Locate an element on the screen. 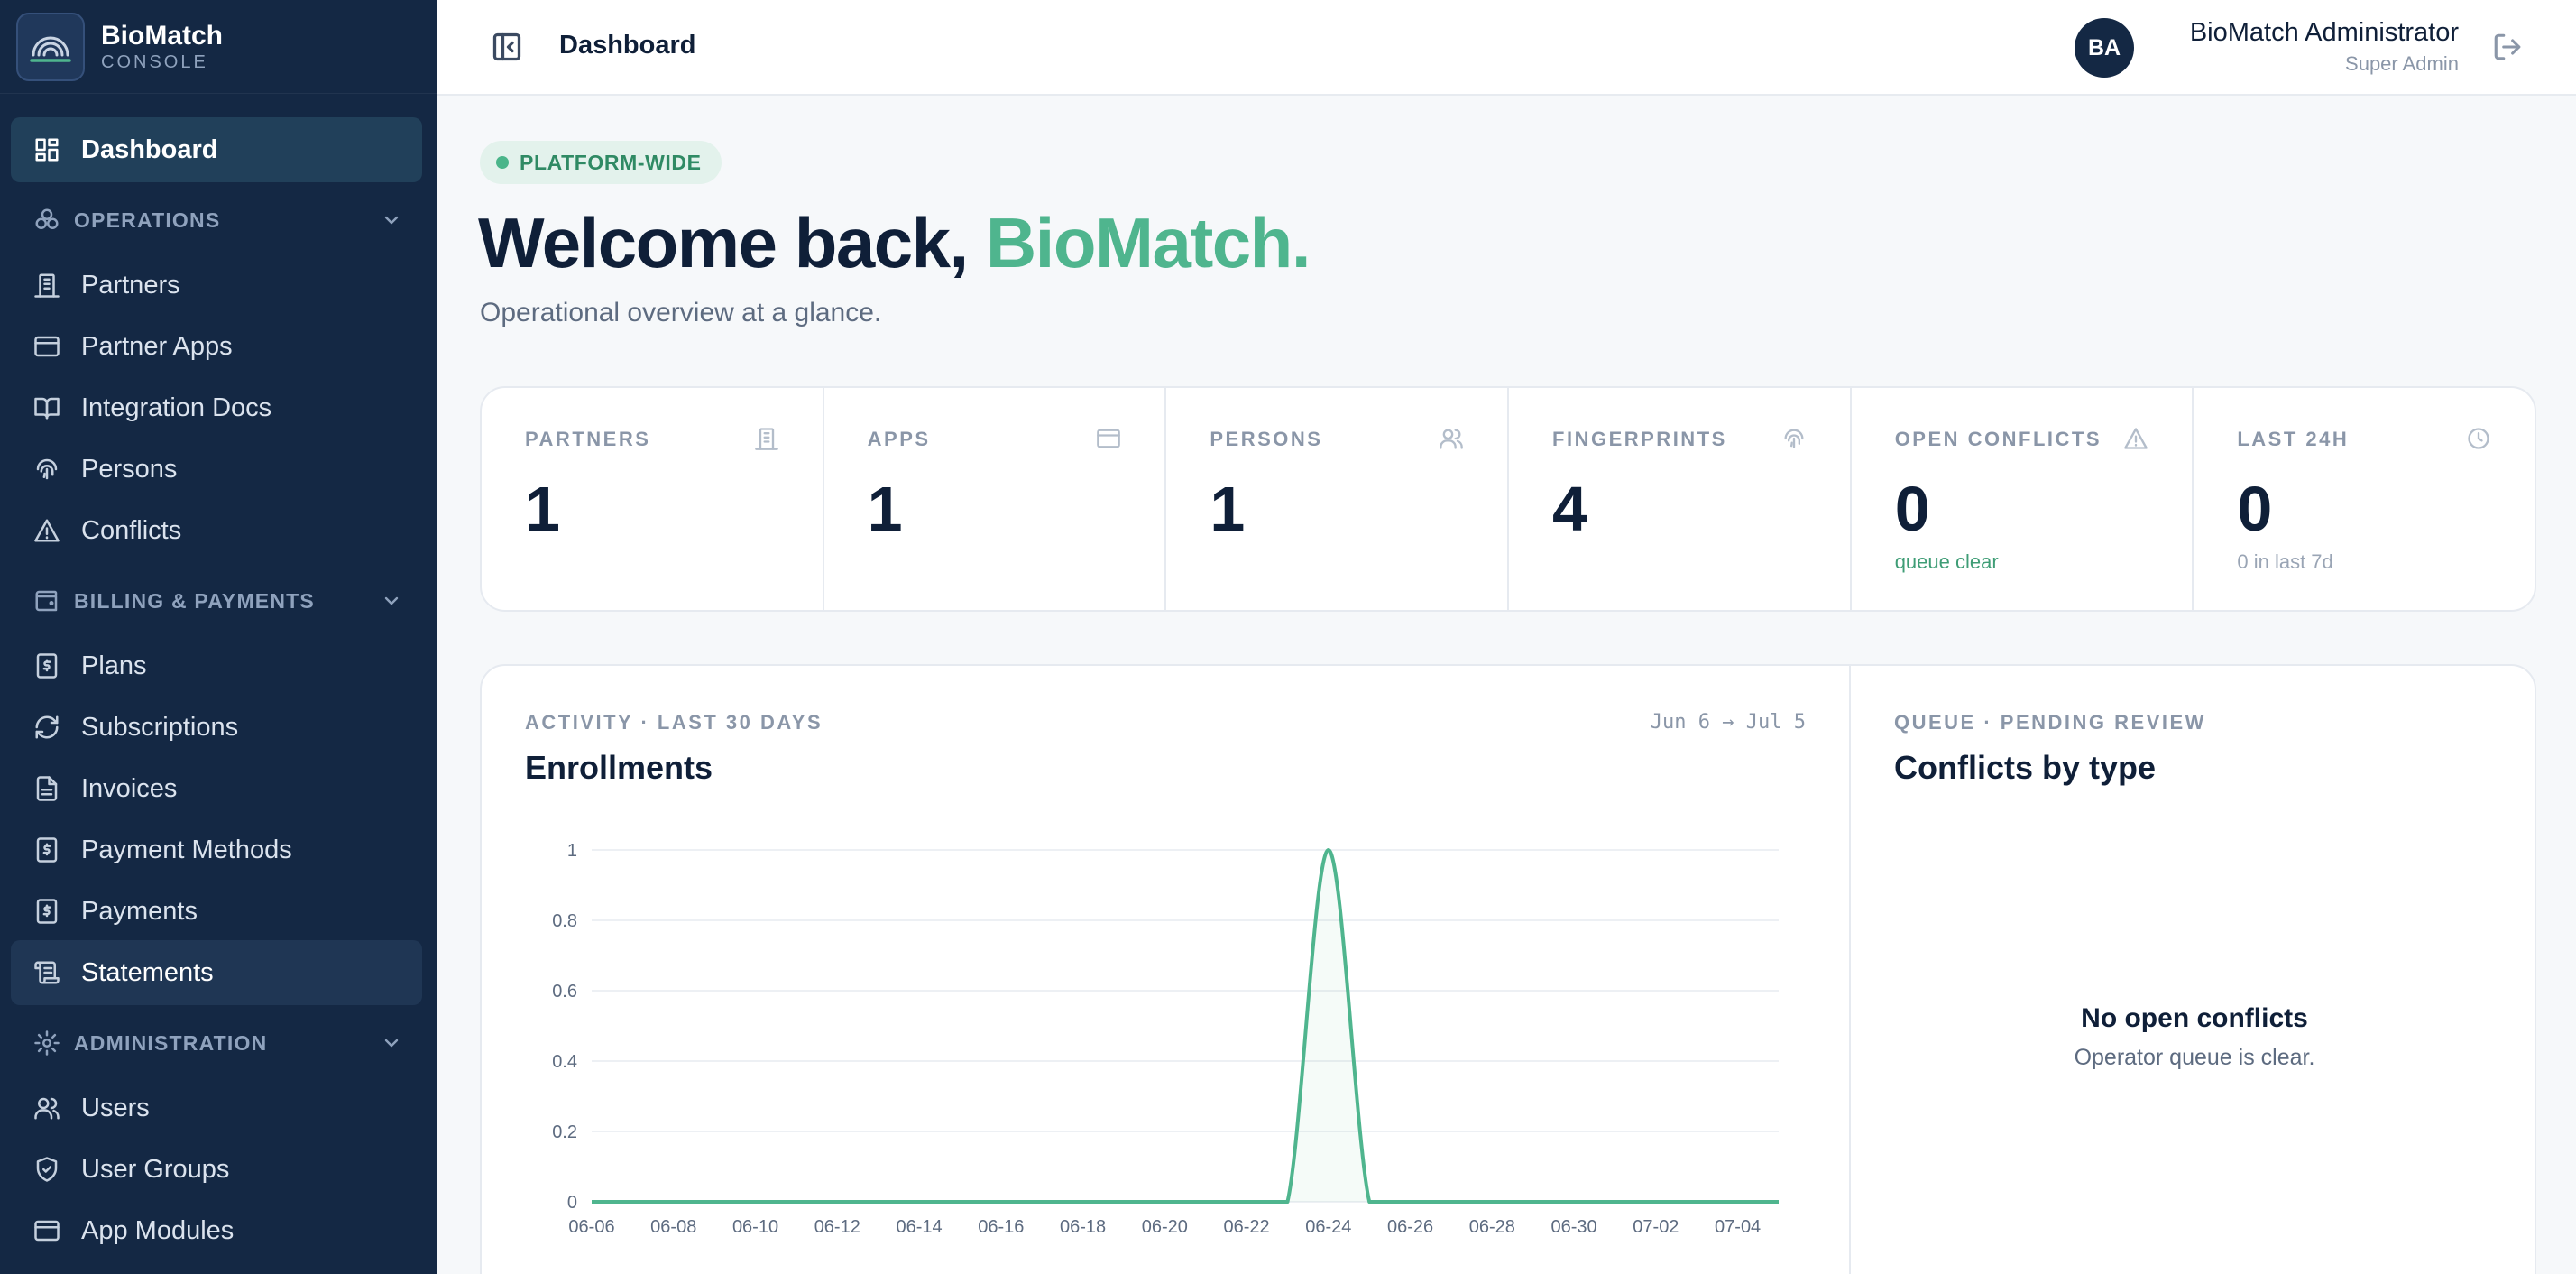 This screenshot has width=2576, height=1274. sidebar-item-user-groups: User Groups is located at coordinates (217, 1169).